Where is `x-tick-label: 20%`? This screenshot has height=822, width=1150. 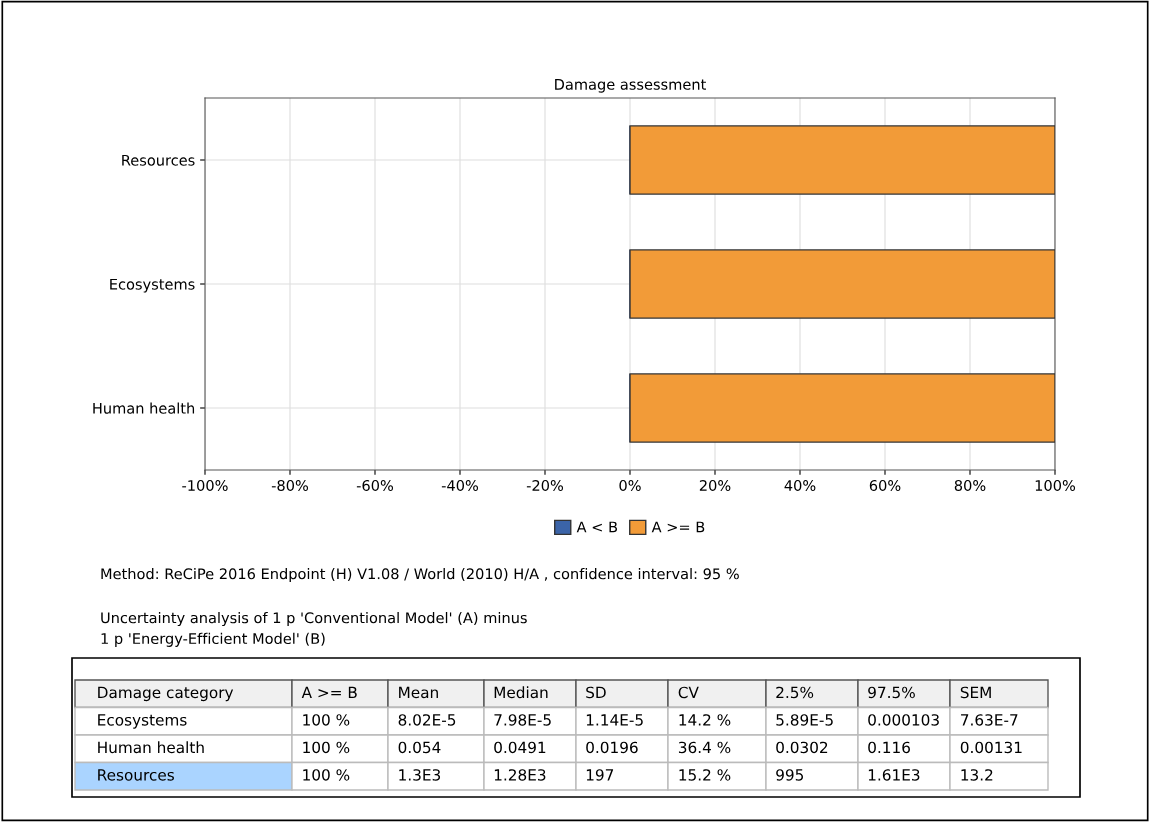 x-tick-label: 20% is located at coordinates (715, 485).